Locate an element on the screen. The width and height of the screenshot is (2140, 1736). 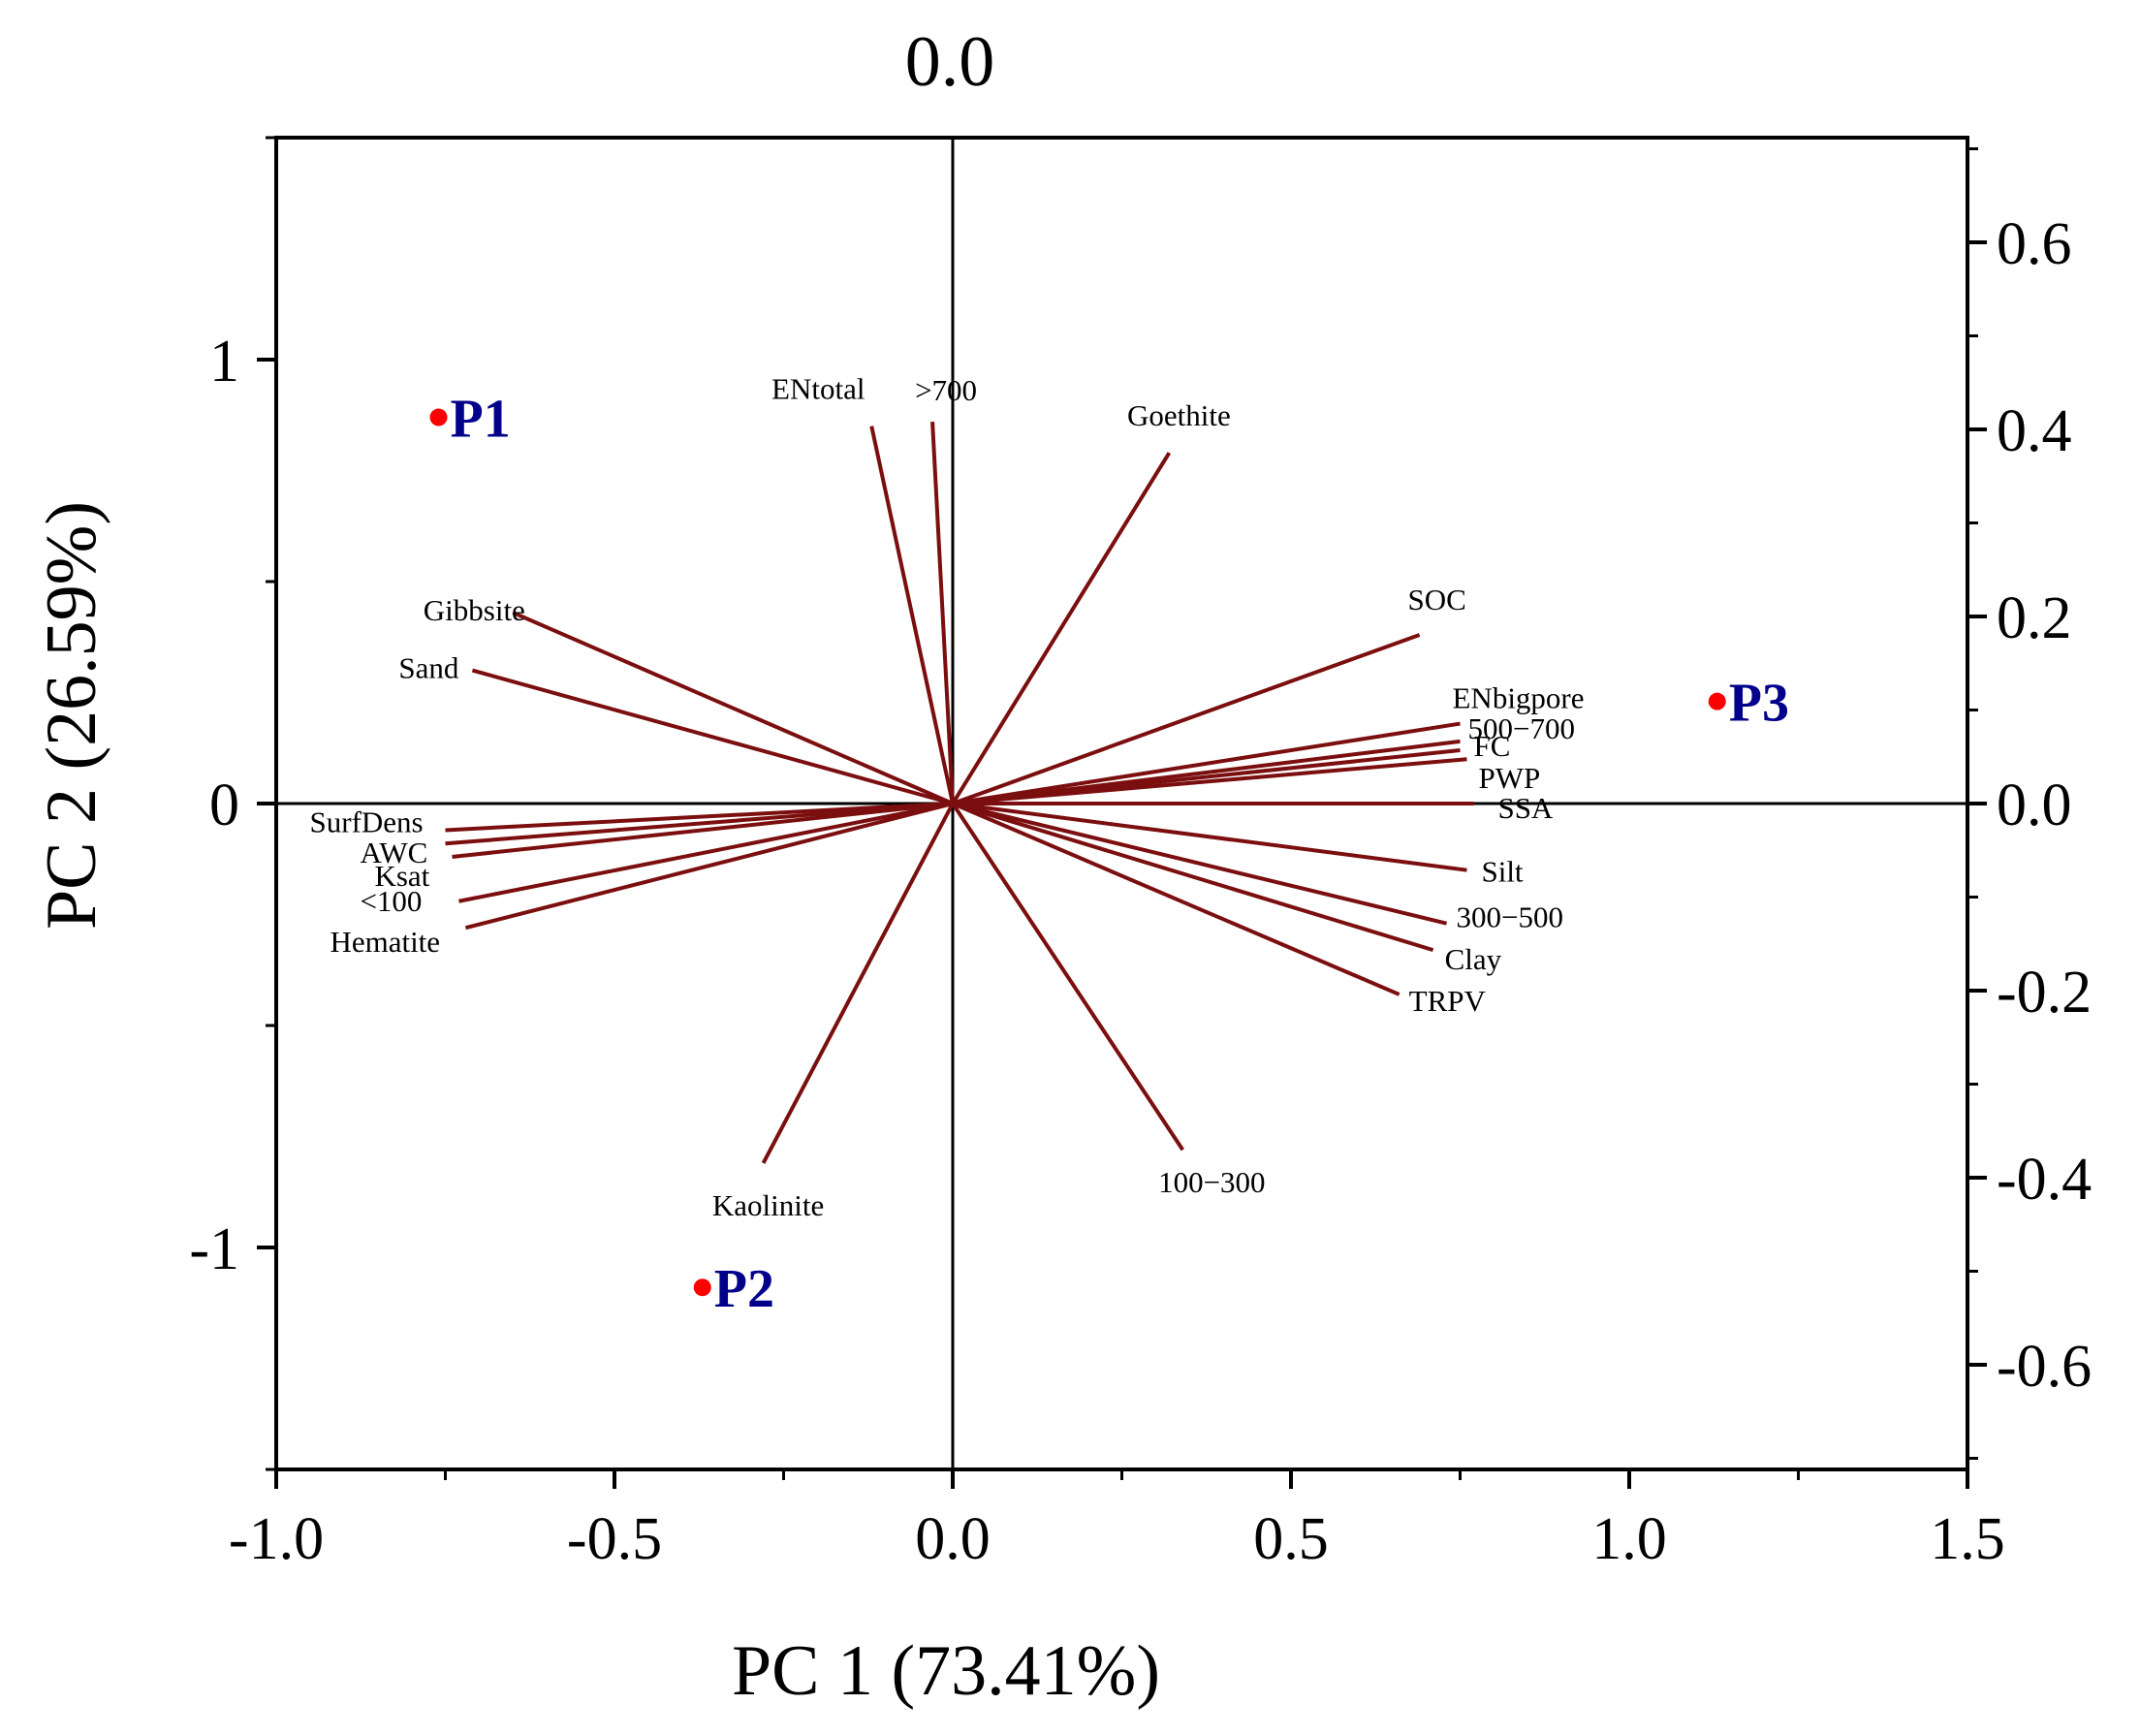
y-axis-title: PC 2 (26.59%) is located at coordinates (71, 715).